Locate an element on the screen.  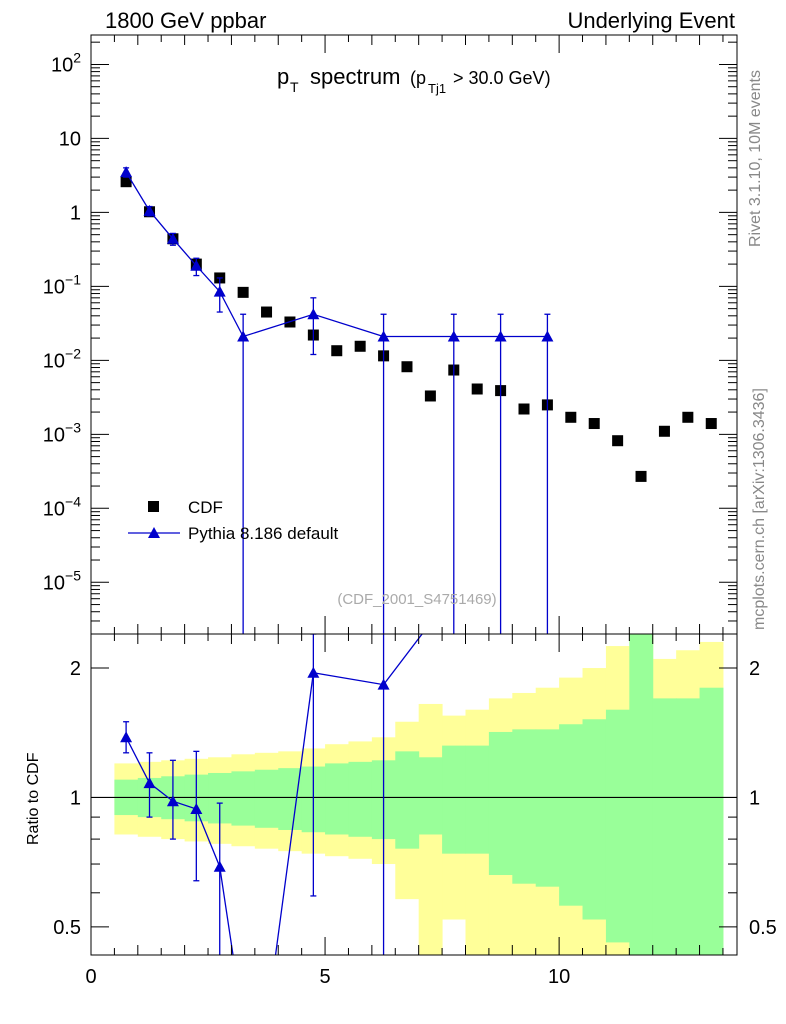
ratio-y-tick-label-right: 2 is located at coordinates (754, 669).